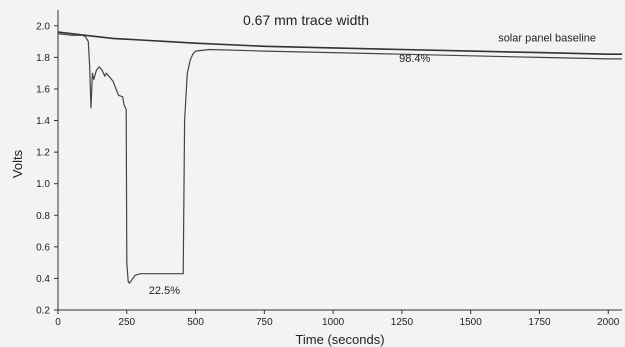 Image resolution: width=625 pixels, height=347 pixels. Describe the element at coordinates (43, 89) in the screenshot. I see `y-tick-label: 1.6` at that location.